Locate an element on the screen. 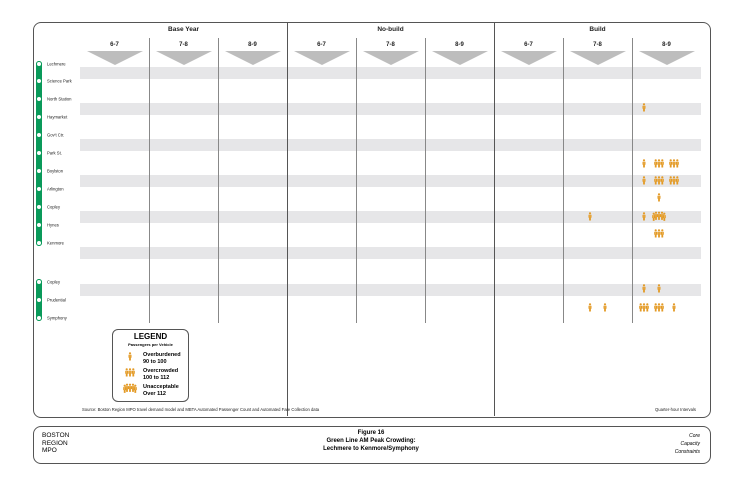  org-line: REGION is located at coordinates (55, 443).